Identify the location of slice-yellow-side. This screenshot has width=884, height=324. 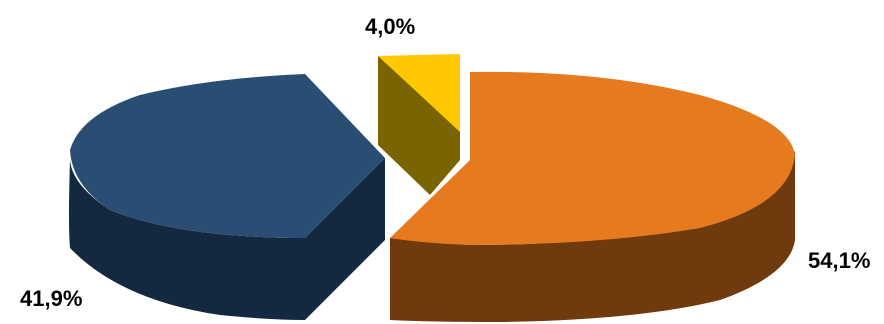
(419, 125).